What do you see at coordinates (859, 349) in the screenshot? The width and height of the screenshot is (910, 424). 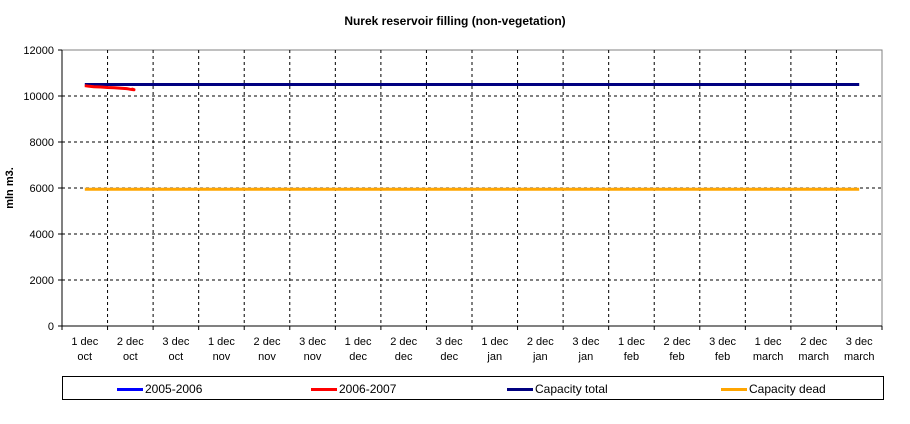 I see `x-tick-label: 3 dec march` at bounding box center [859, 349].